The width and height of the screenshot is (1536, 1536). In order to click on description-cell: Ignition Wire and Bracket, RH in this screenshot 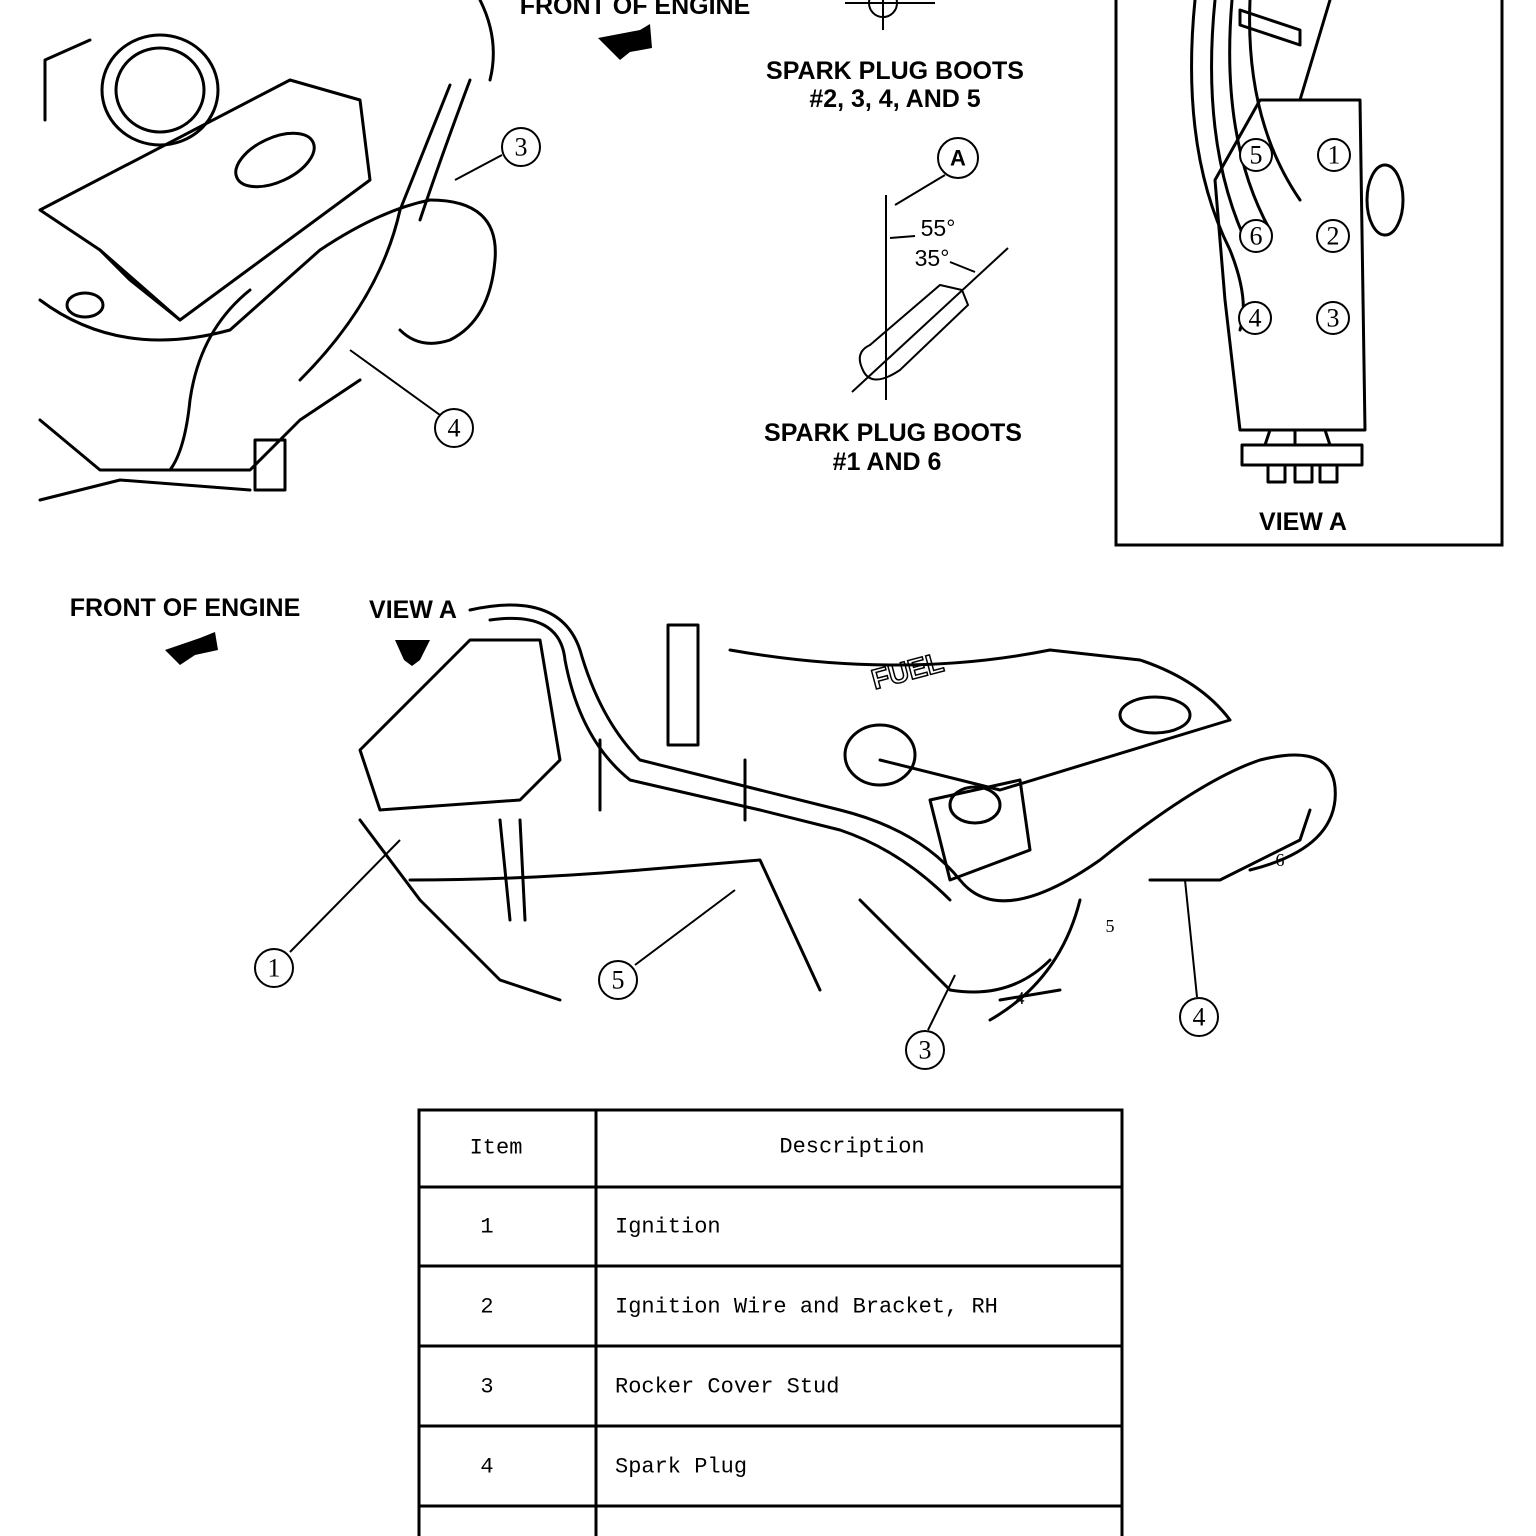, I will do `click(806, 1307)`.